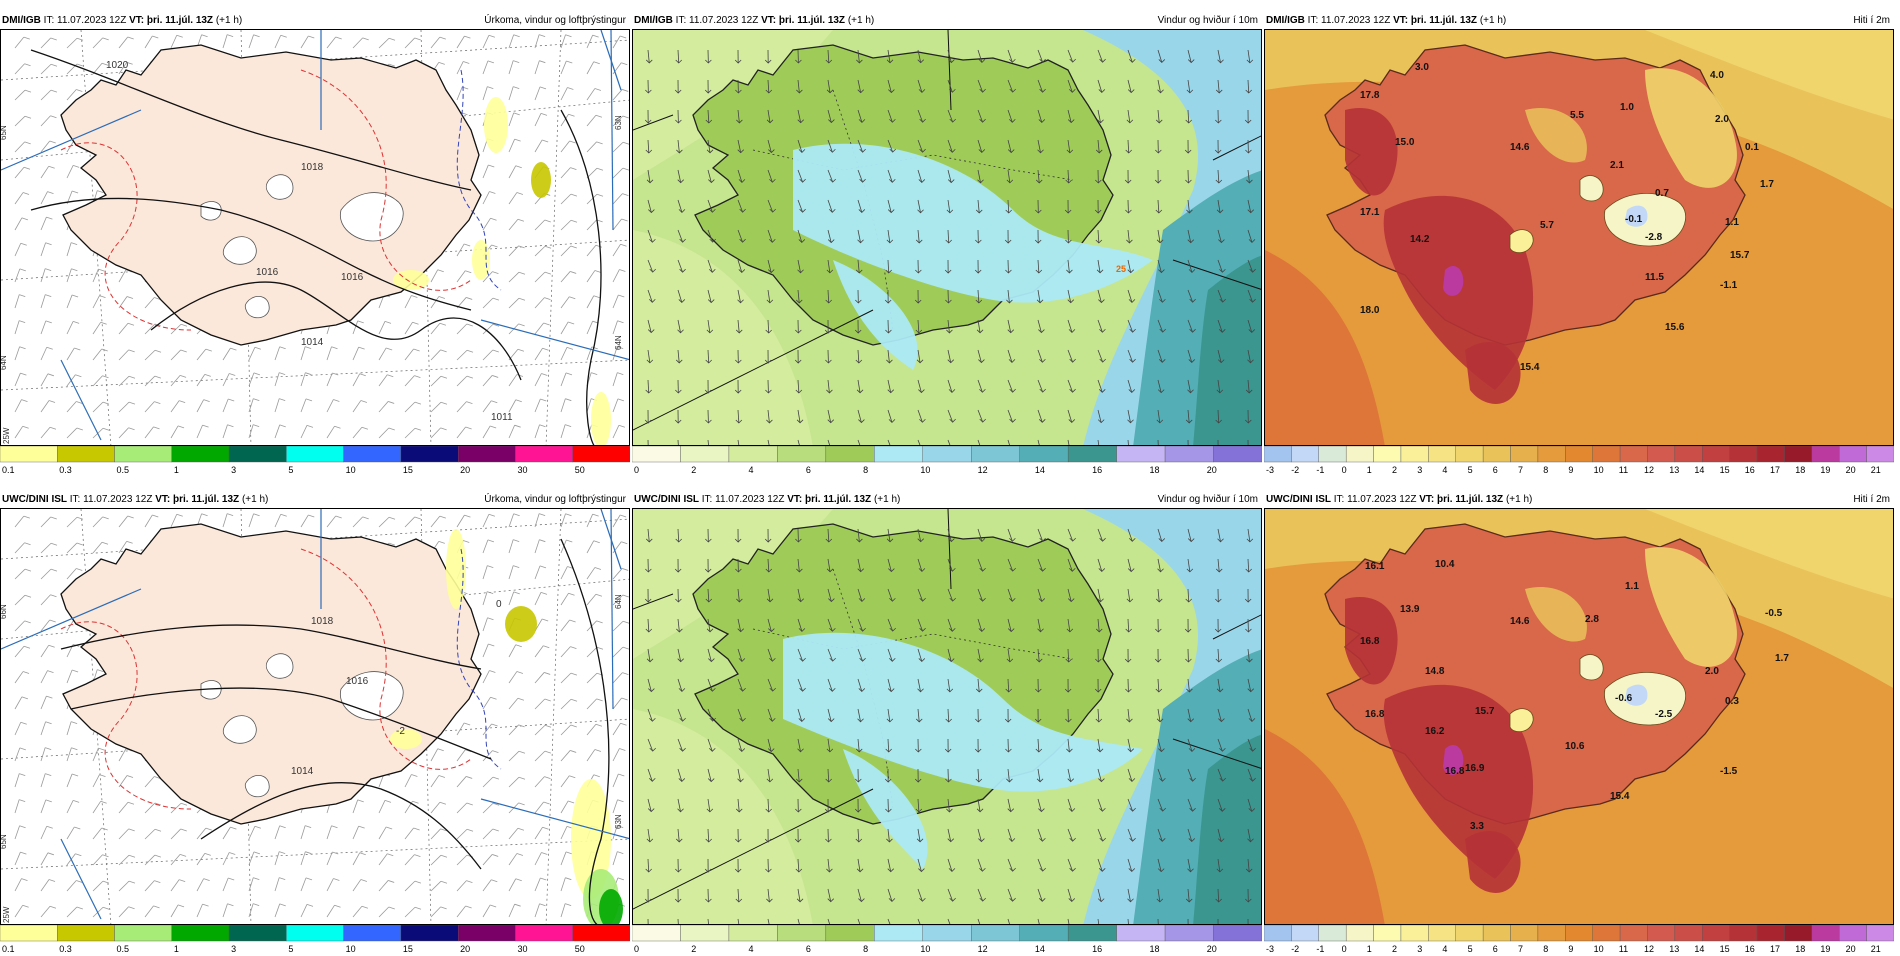 This screenshot has width=1900, height=956. Describe the element at coordinates (1775, 949) in the screenshot. I see `legend-label: 17` at that location.